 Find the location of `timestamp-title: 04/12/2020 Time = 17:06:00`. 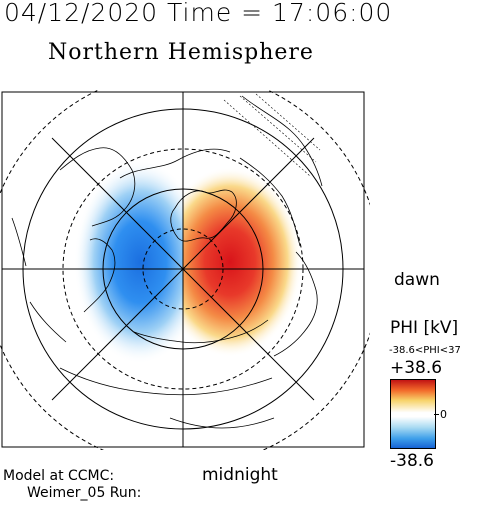

timestamp-title: 04/12/2020 Time = 17:06:00 is located at coordinates (198, 13).